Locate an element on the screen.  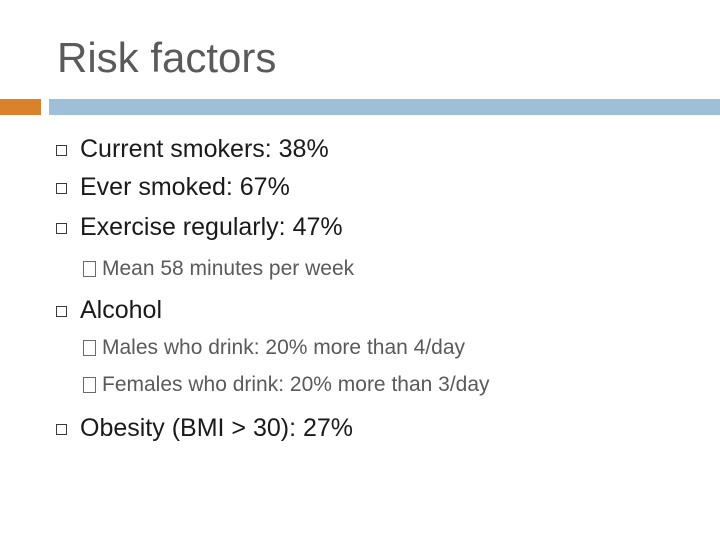
slide-title: Risk factors is located at coordinates (167, 57).